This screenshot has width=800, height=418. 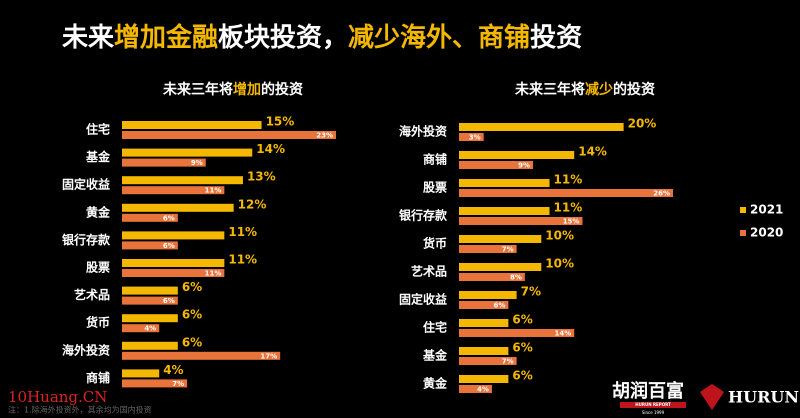 I want to click on subtitle-part: 未来三年将, so click(x=550, y=89).